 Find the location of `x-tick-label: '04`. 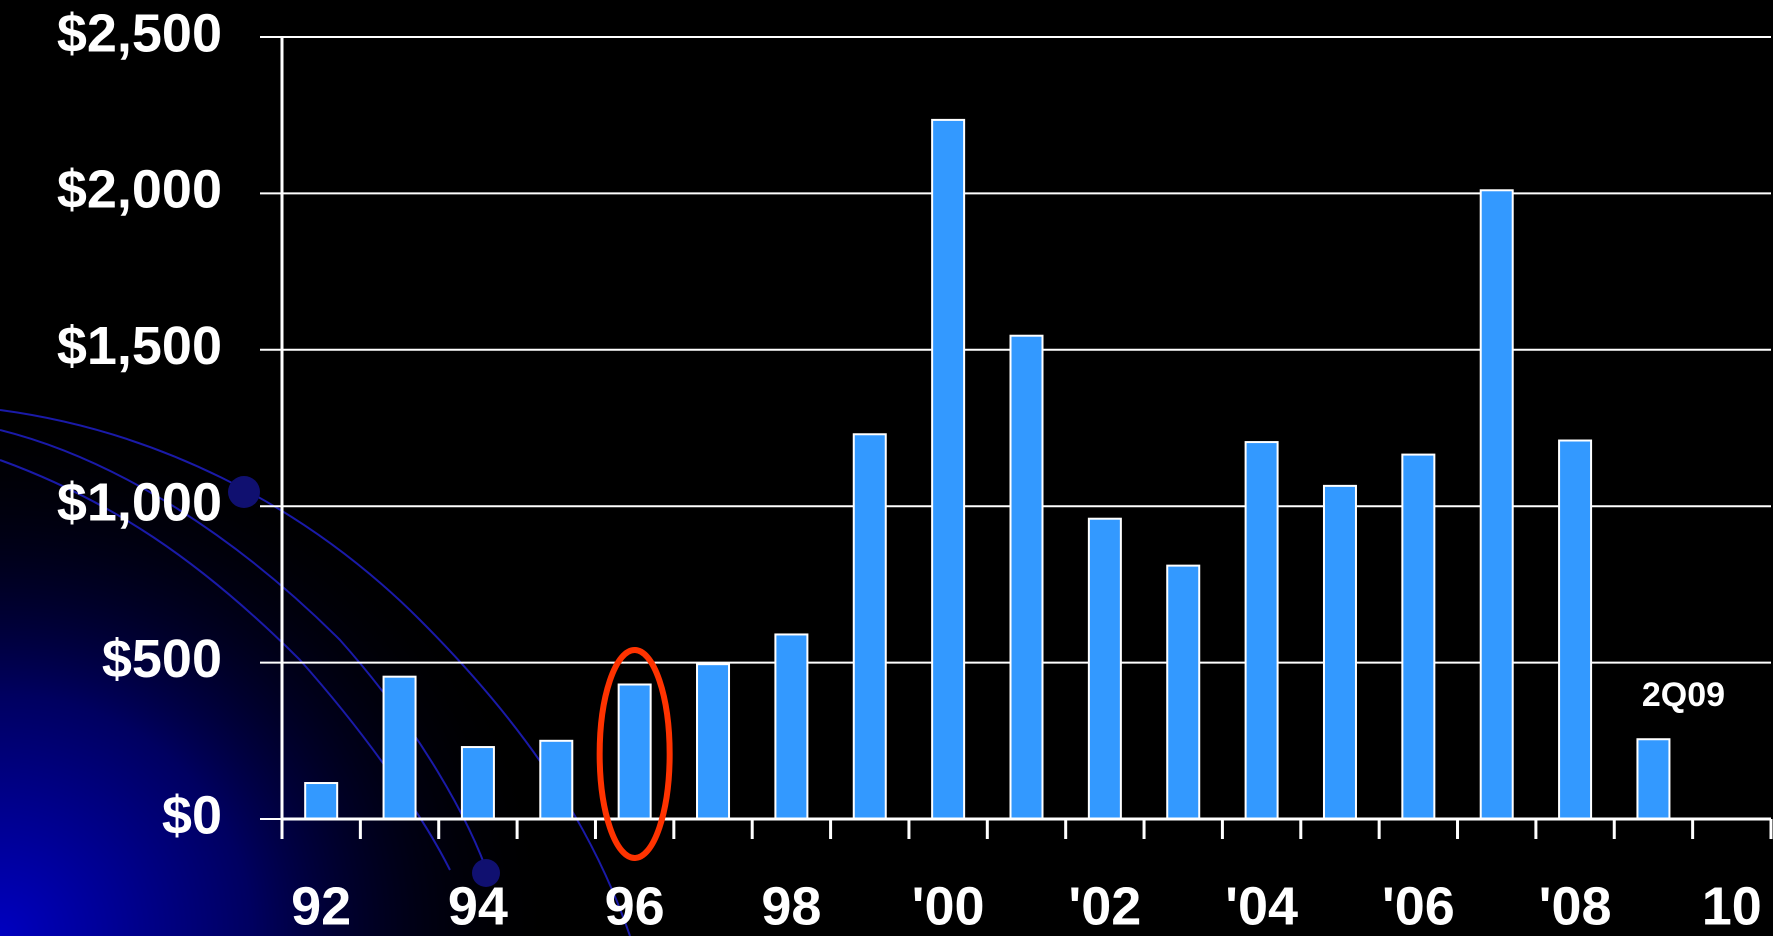

x-tick-label: '04 is located at coordinates (1261, 906).